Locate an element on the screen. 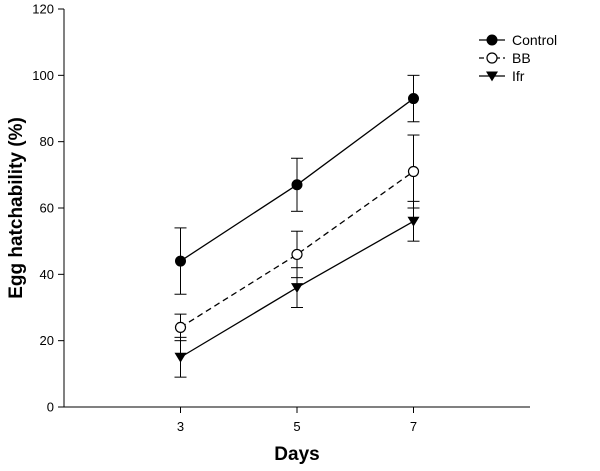 The image size is (600, 471). y-tick-label: 0 is located at coordinates (50, 407).